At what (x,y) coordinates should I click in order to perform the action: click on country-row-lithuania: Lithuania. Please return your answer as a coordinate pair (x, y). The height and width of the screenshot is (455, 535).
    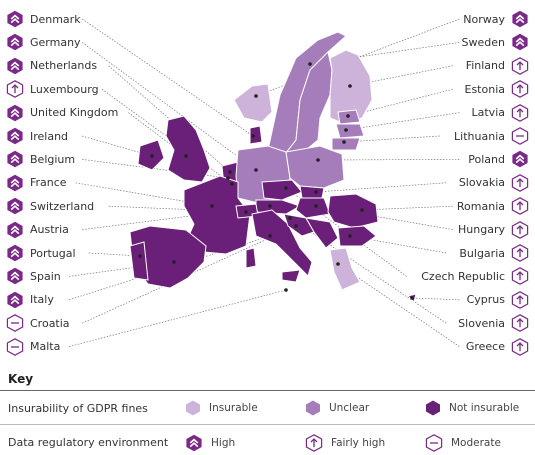
    Looking at the image, I should click on (488, 136).